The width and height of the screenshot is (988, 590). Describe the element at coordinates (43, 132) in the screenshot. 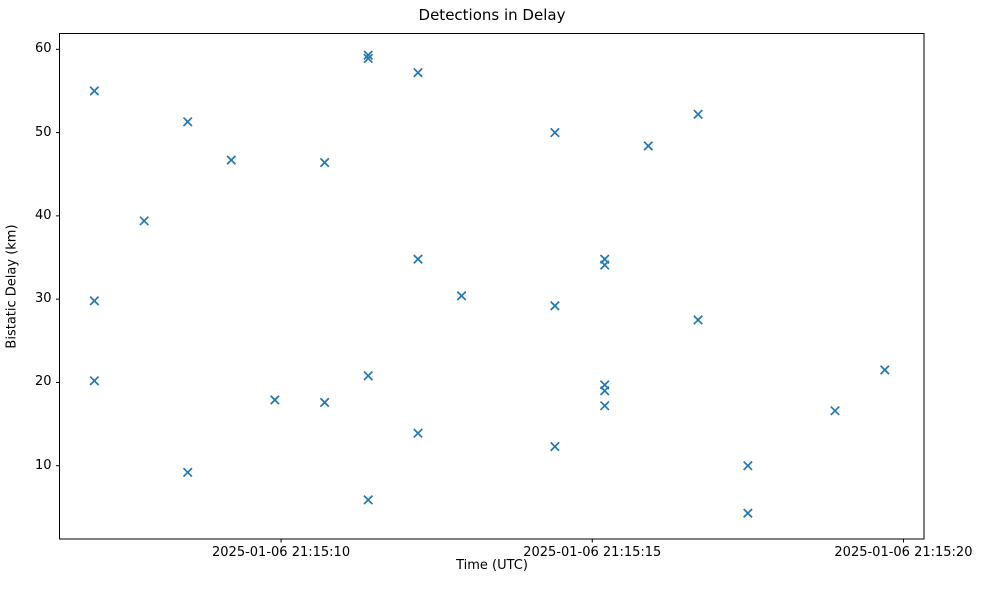

I see `y-tick-label: 50` at that location.